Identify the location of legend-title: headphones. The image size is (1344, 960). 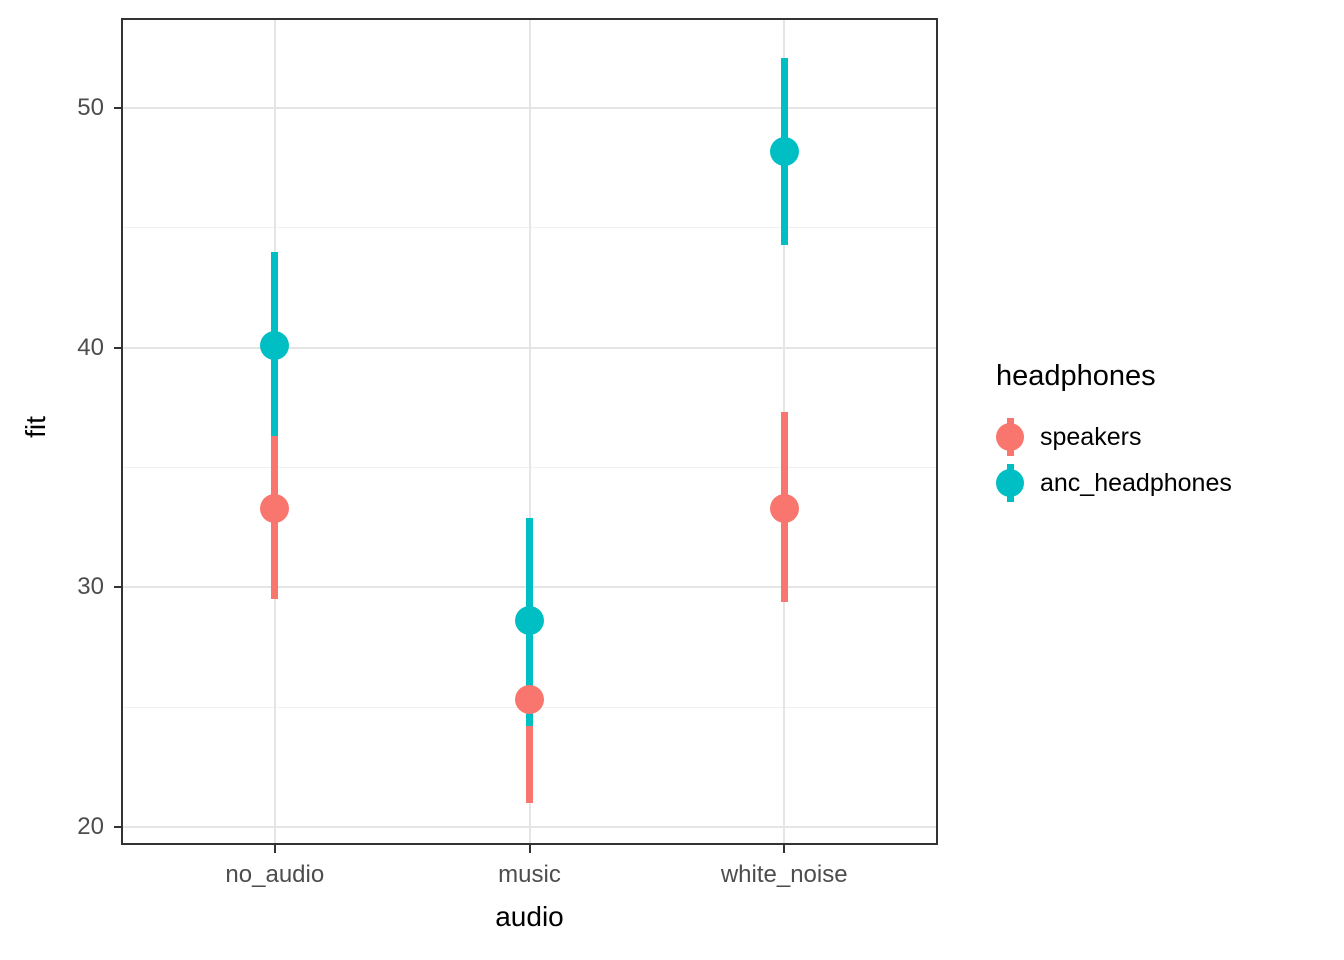
(1076, 376).